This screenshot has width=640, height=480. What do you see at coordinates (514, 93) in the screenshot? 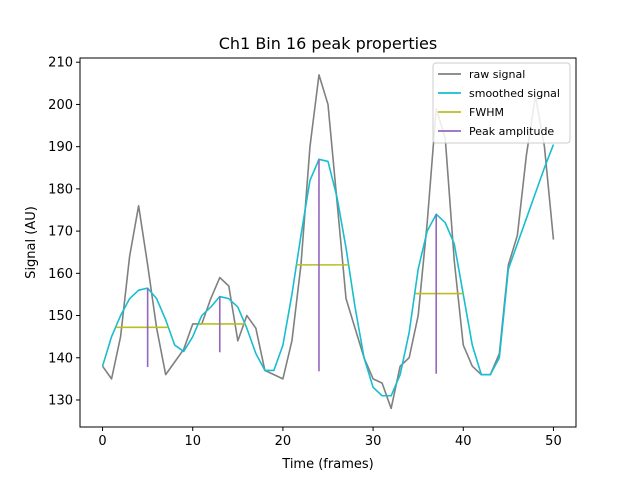
I see `legend-label-smoothed-signal: smoothed signal` at bounding box center [514, 93].